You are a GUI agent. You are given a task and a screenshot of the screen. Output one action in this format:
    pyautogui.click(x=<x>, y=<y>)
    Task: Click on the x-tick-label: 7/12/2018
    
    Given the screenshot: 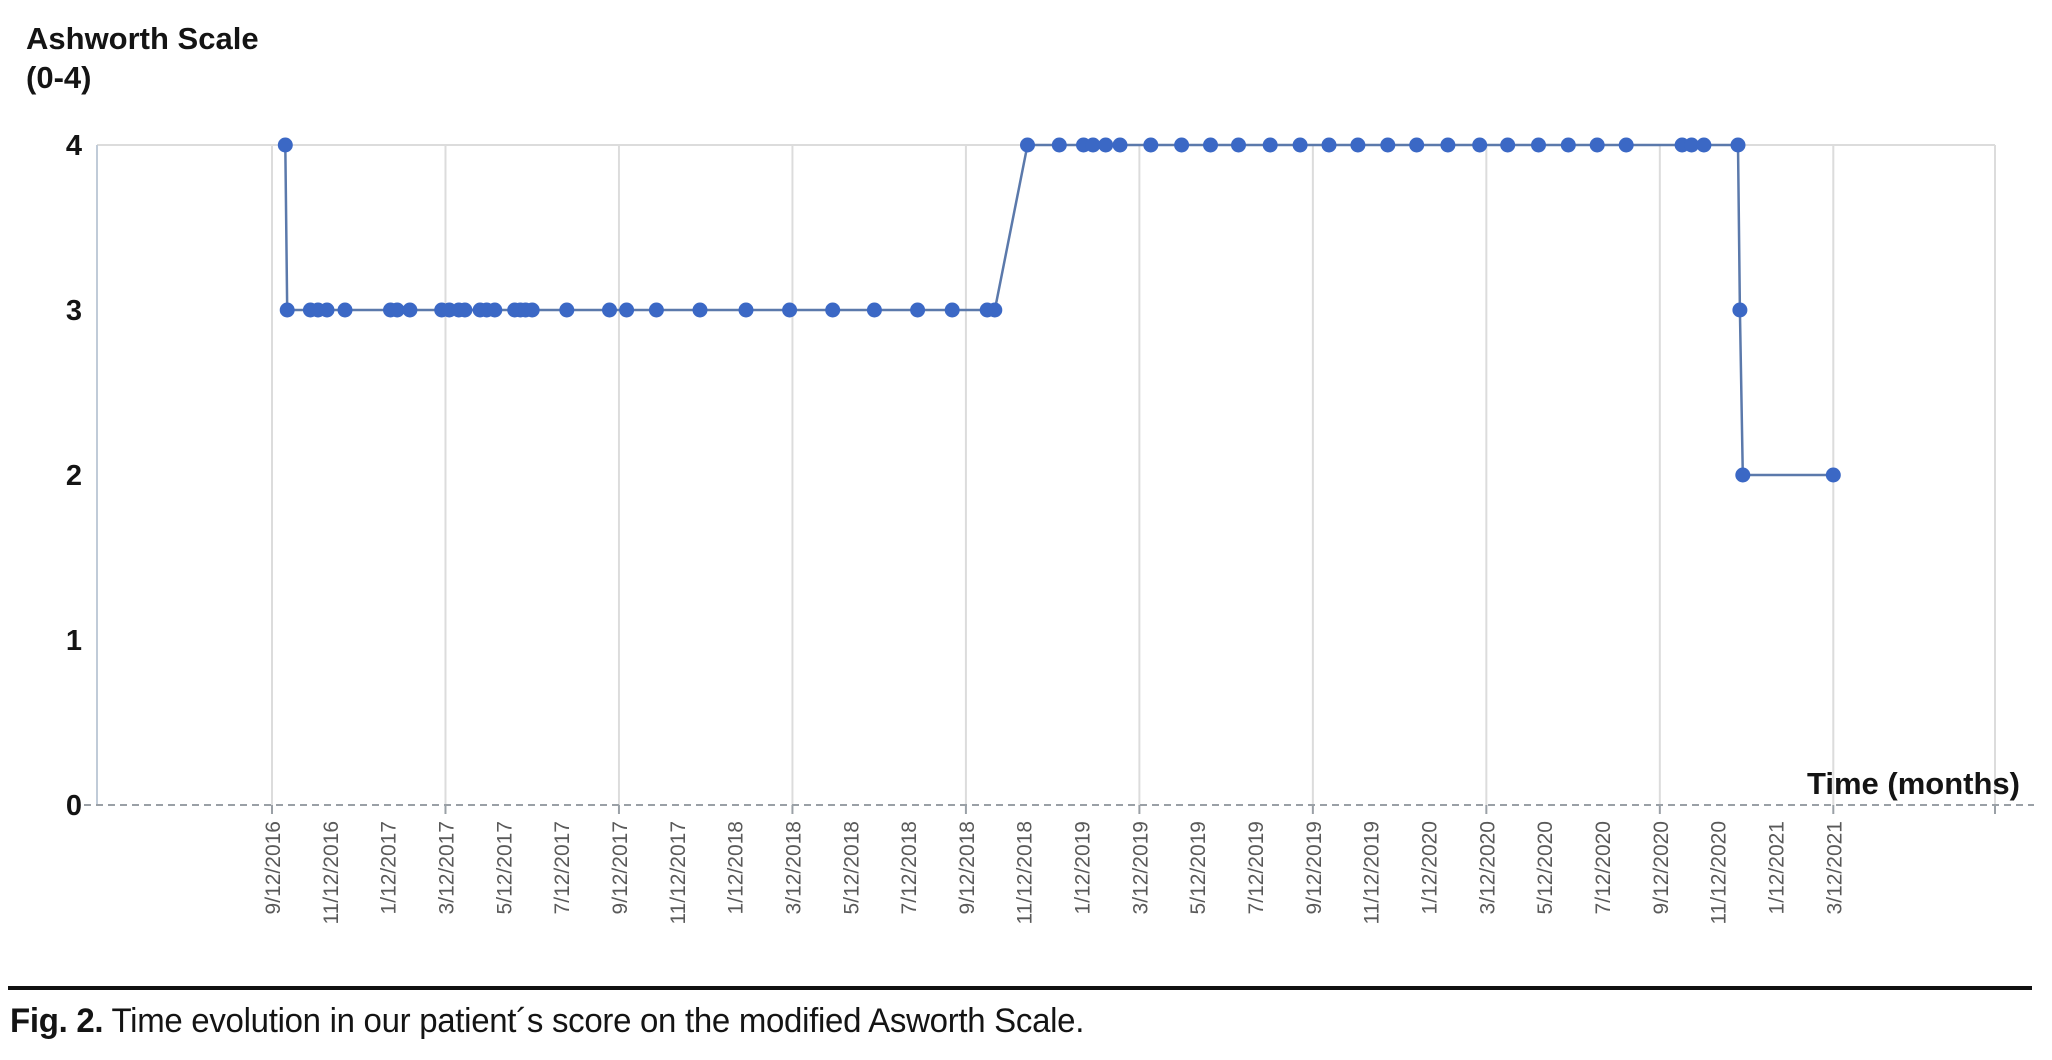 What is the action you would take?
    pyautogui.click(x=909, y=867)
    